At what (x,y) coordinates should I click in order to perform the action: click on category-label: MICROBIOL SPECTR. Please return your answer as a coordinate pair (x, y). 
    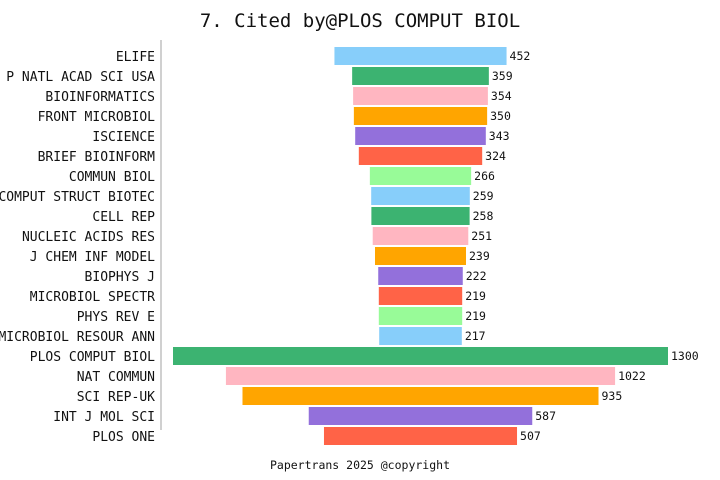
    Looking at the image, I should click on (92, 297).